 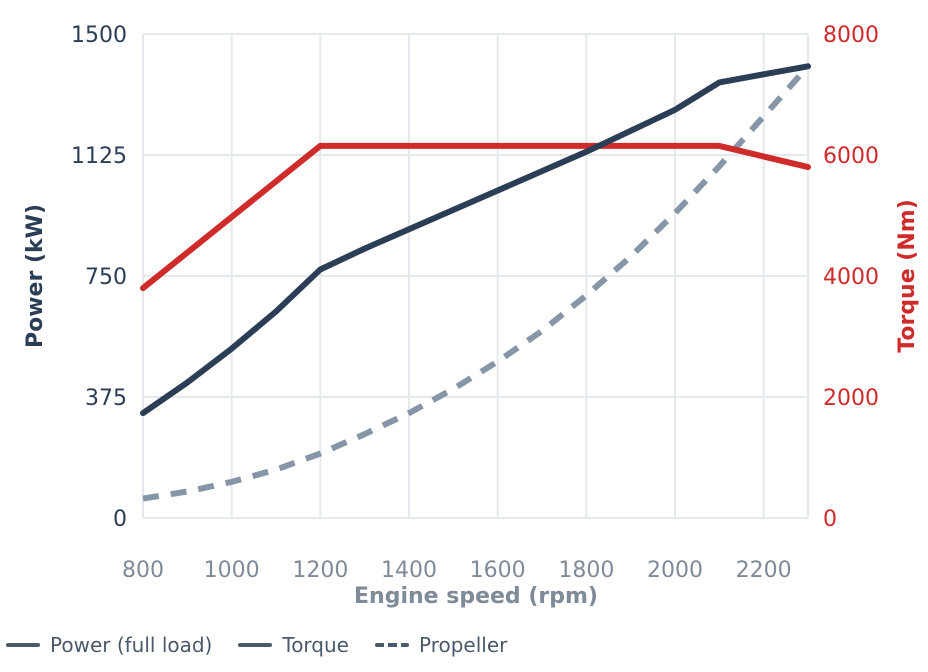 I want to click on x-tick-label: 2200, so click(x=764, y=570).